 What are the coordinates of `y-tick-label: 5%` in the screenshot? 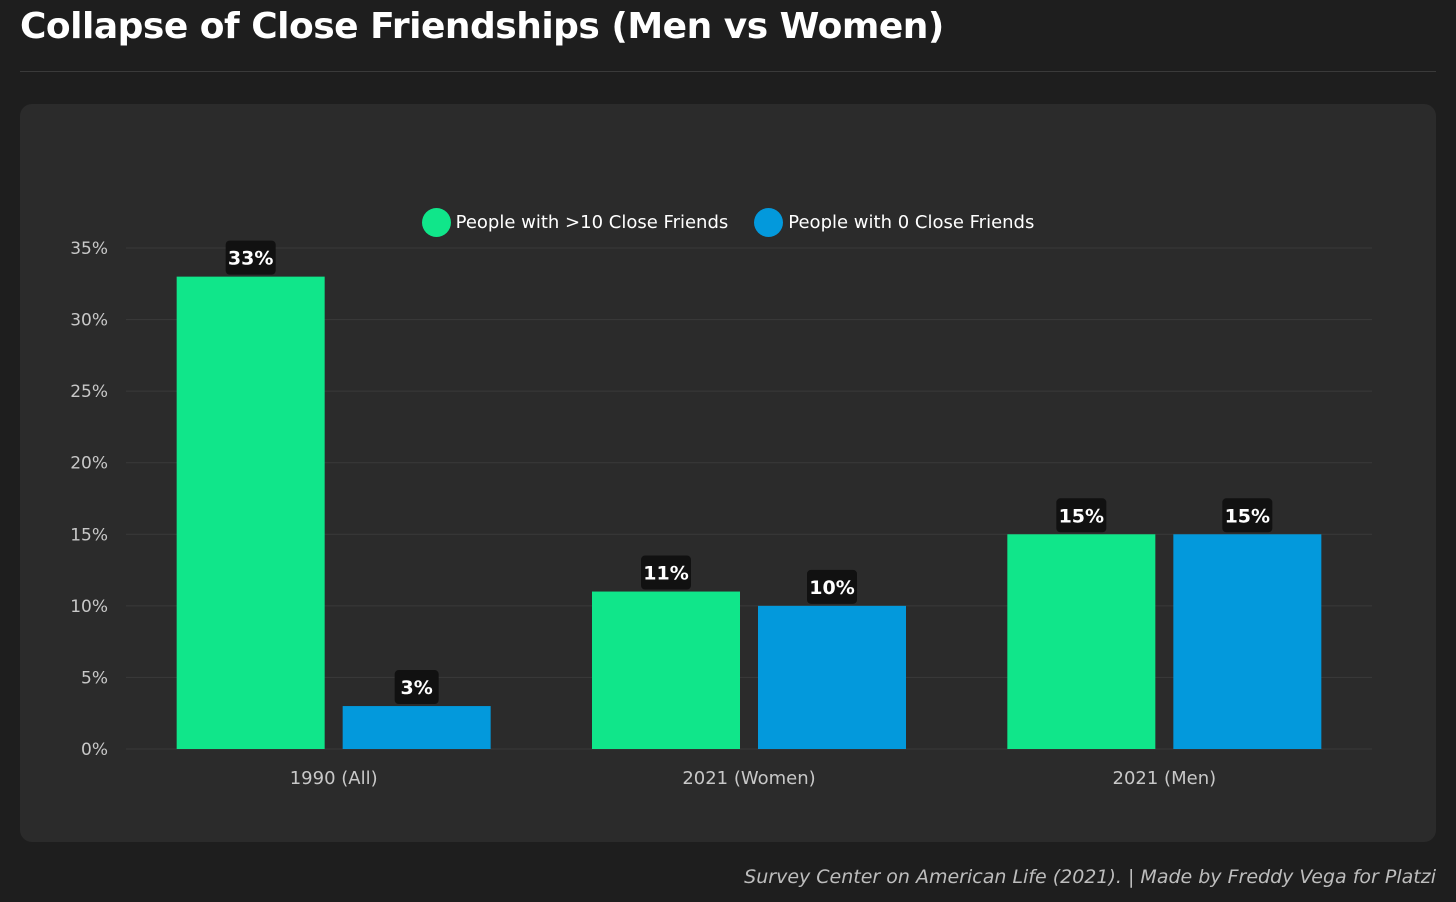 It's located at (94, 678).